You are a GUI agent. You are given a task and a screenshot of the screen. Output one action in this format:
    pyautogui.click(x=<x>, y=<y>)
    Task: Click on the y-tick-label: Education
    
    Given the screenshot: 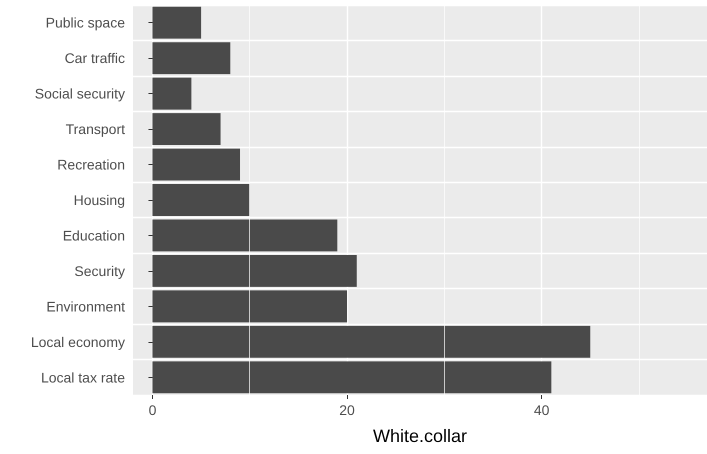 What is the action you would take?
    pyautogui.click(x=93, y=235)
    